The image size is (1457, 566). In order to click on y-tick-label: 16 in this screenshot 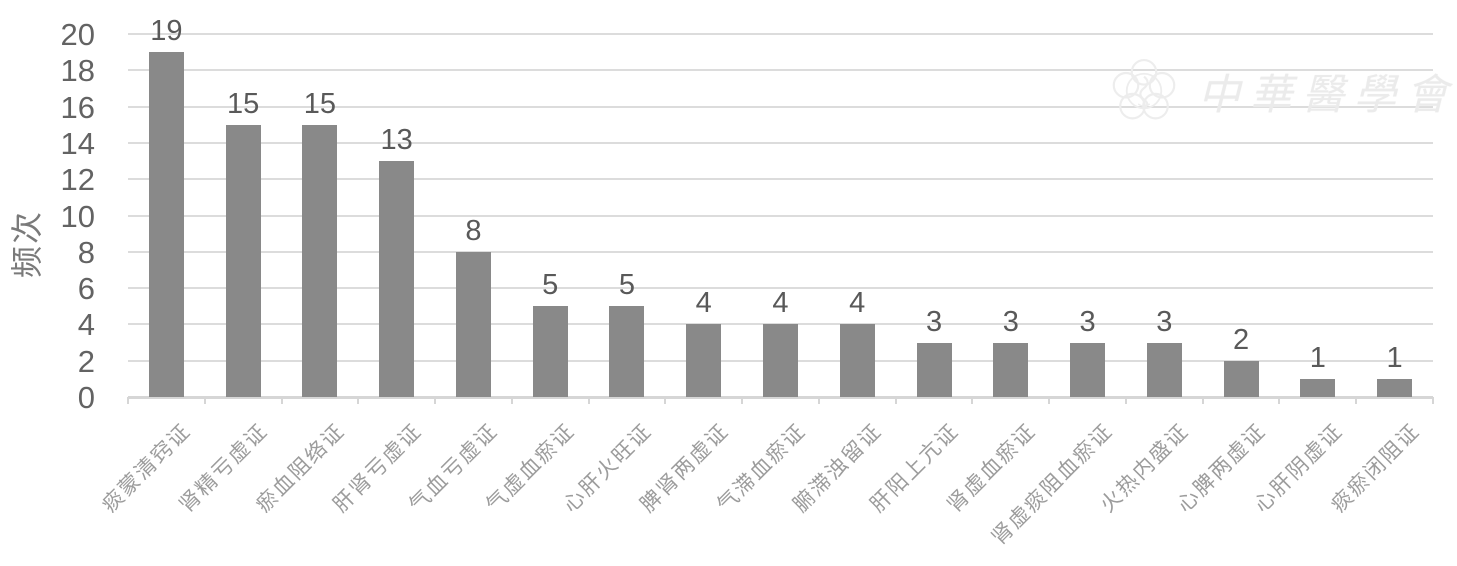, I will do `click(77, 107)`.